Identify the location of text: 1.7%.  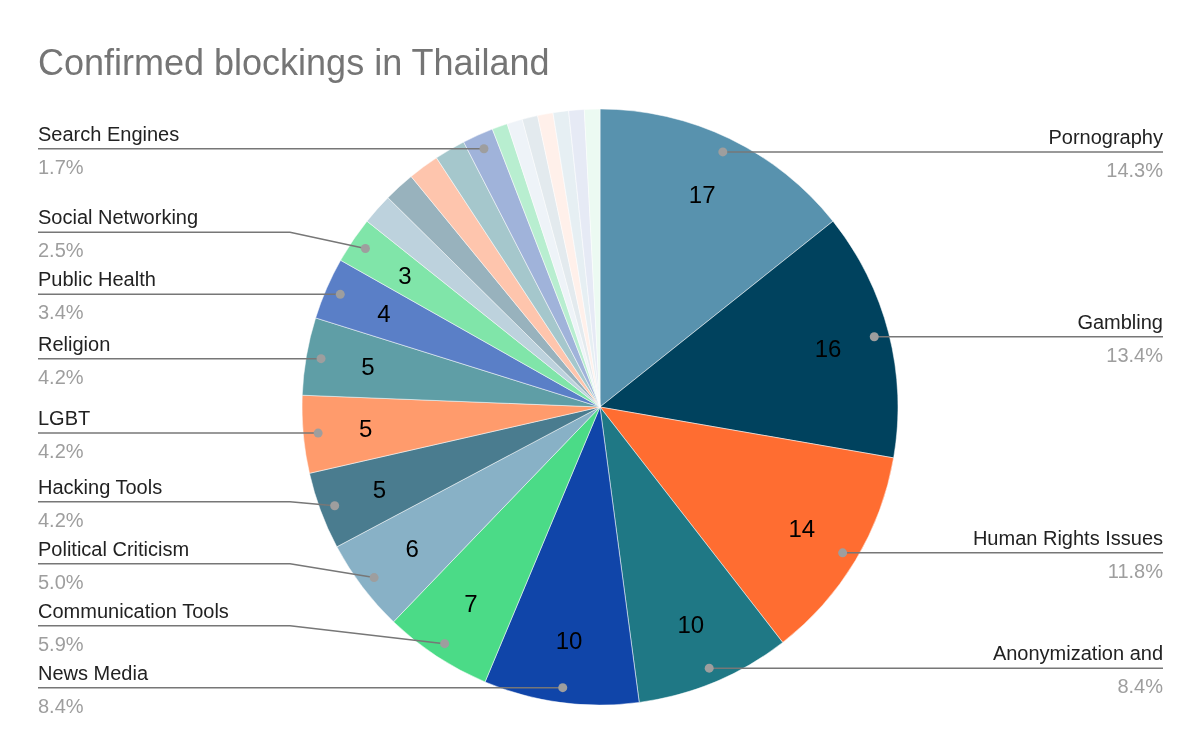
(61, 166).